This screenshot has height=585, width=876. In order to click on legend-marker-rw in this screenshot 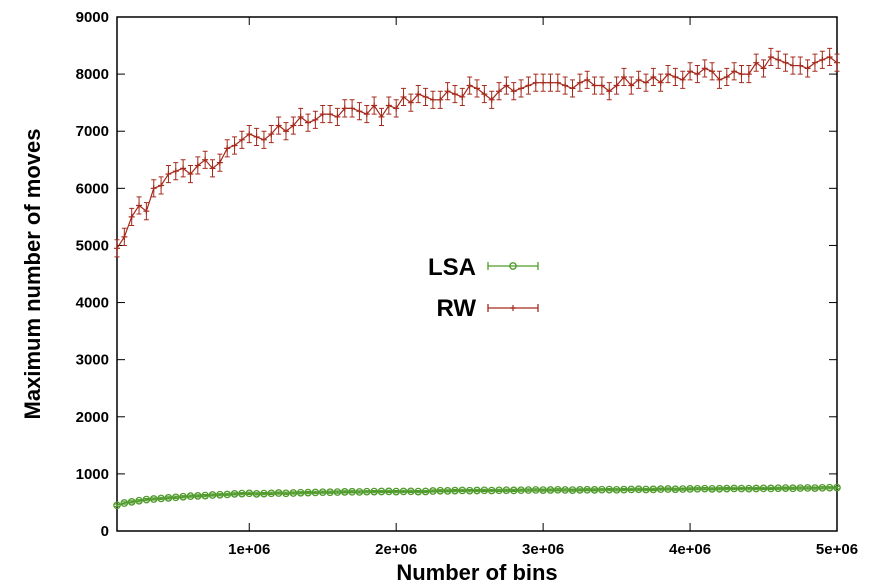, I will do `click(513, 308)`.